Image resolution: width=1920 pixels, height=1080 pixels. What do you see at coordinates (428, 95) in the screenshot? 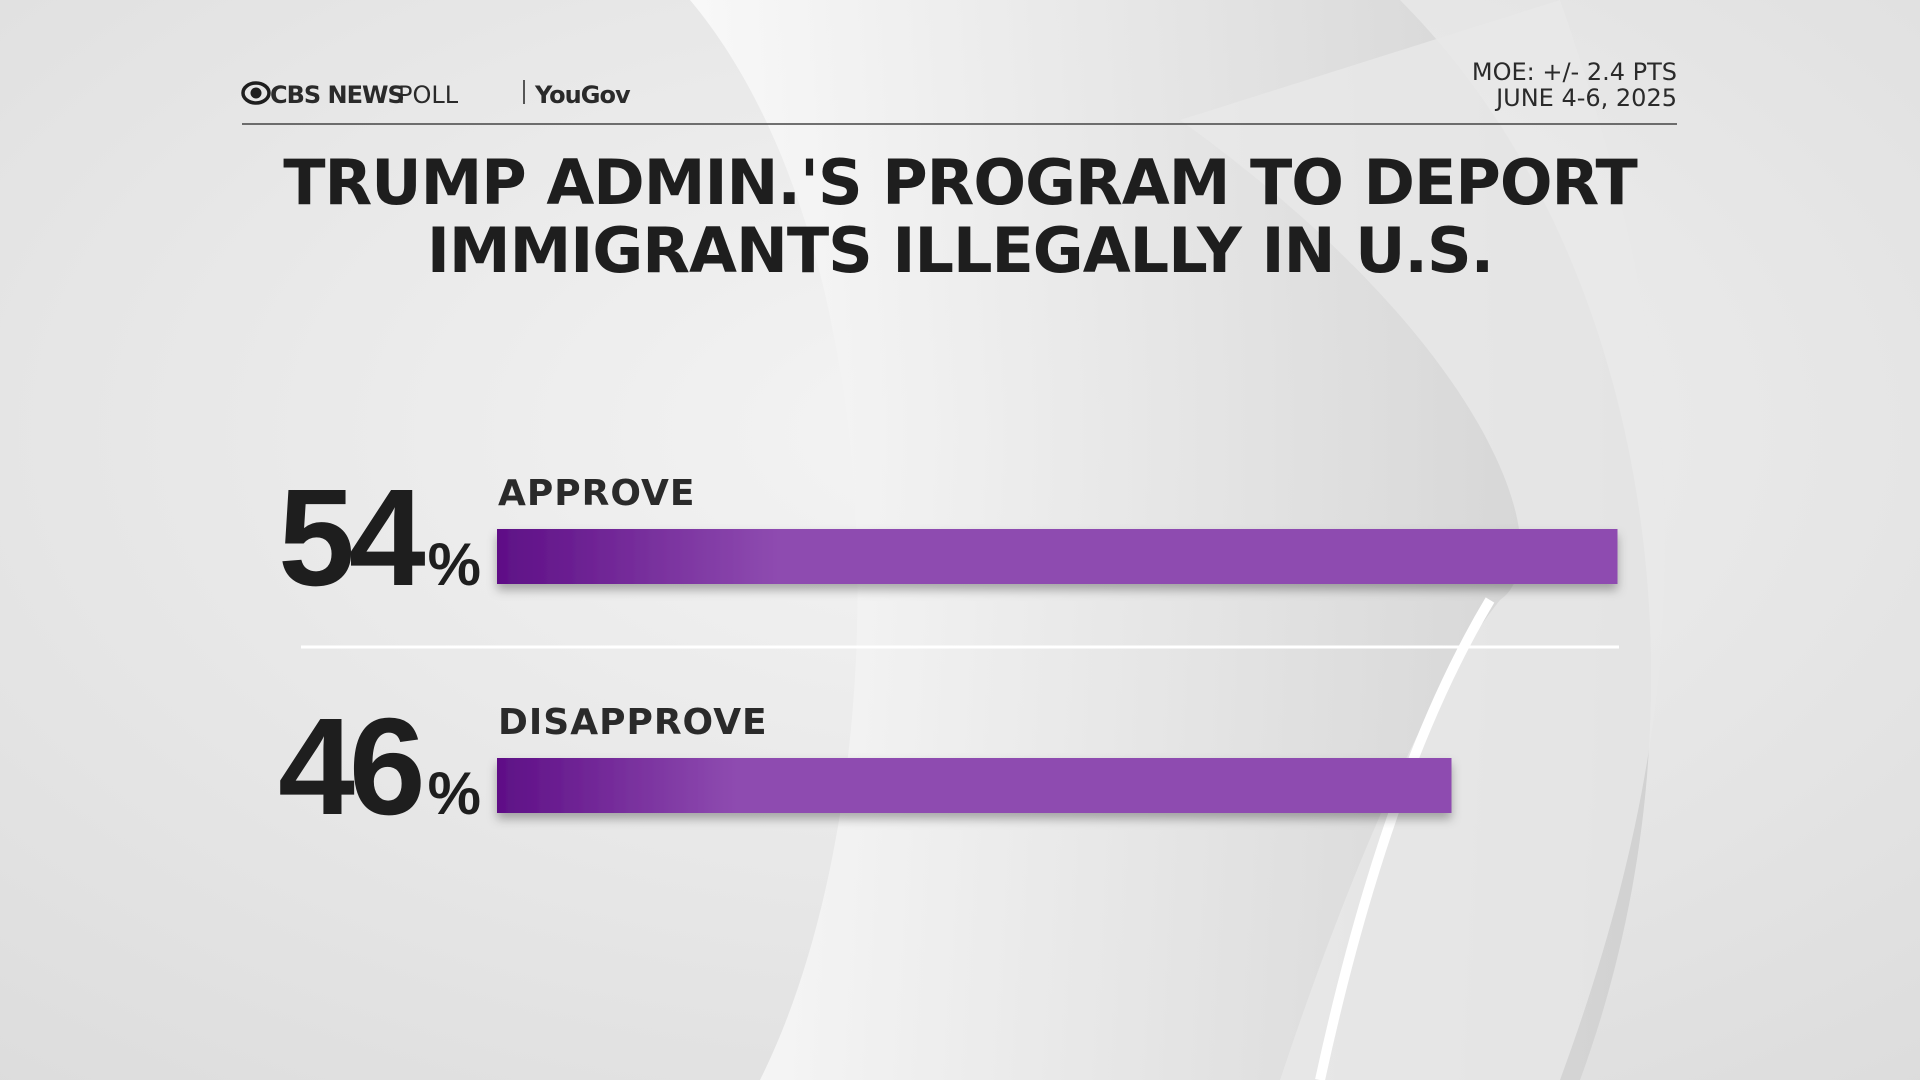
I see `product: POLL` at bounding box center [428, 95].